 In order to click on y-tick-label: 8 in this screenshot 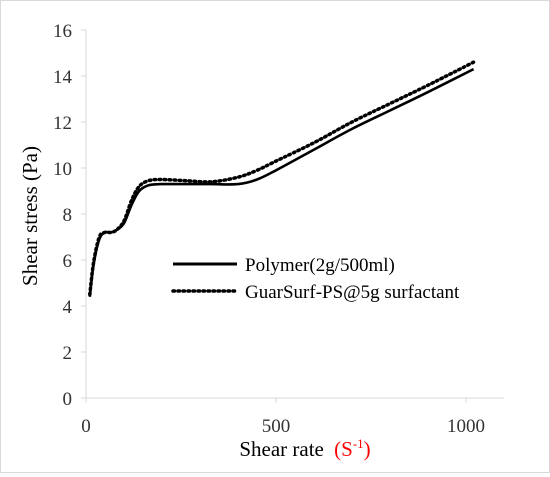, I will do `click(68, 215)`.